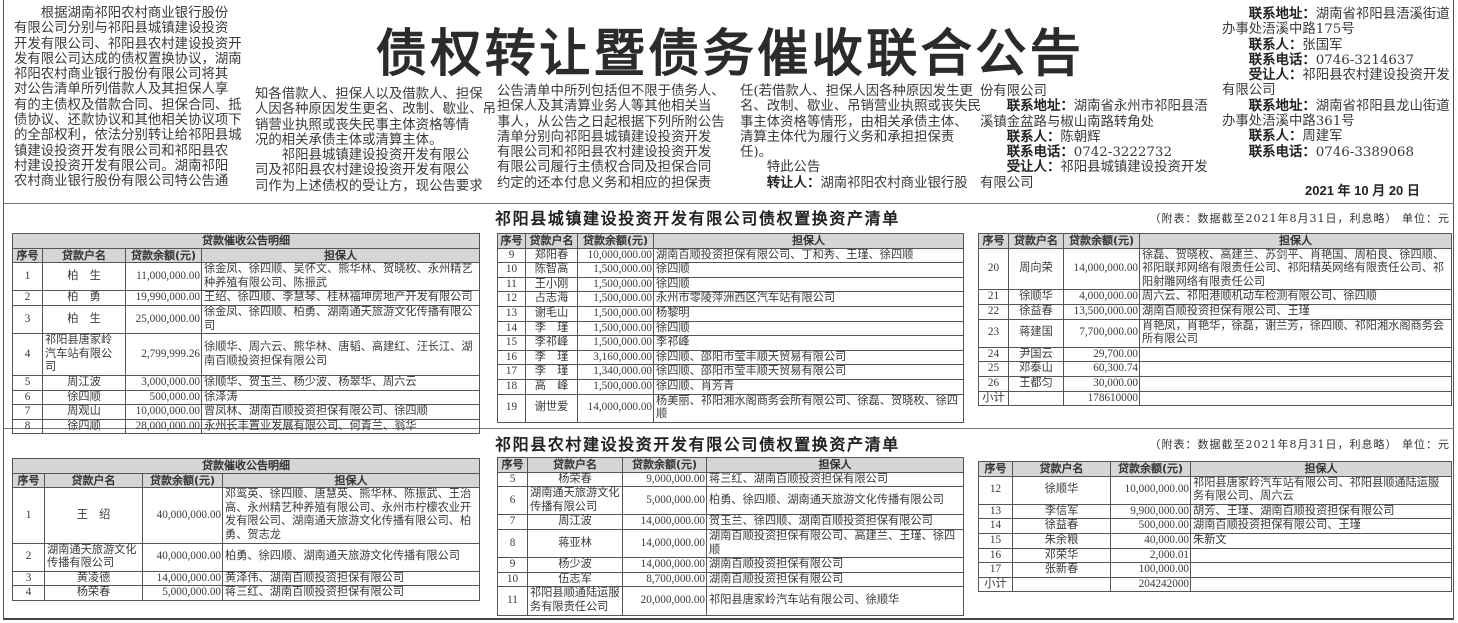 This screenshot has width=1458, height=623. What do you see at coordinates (1013, 91) in the screenshot?
I see `text-line: 份有限公司` at bounding box center [1013, 91].